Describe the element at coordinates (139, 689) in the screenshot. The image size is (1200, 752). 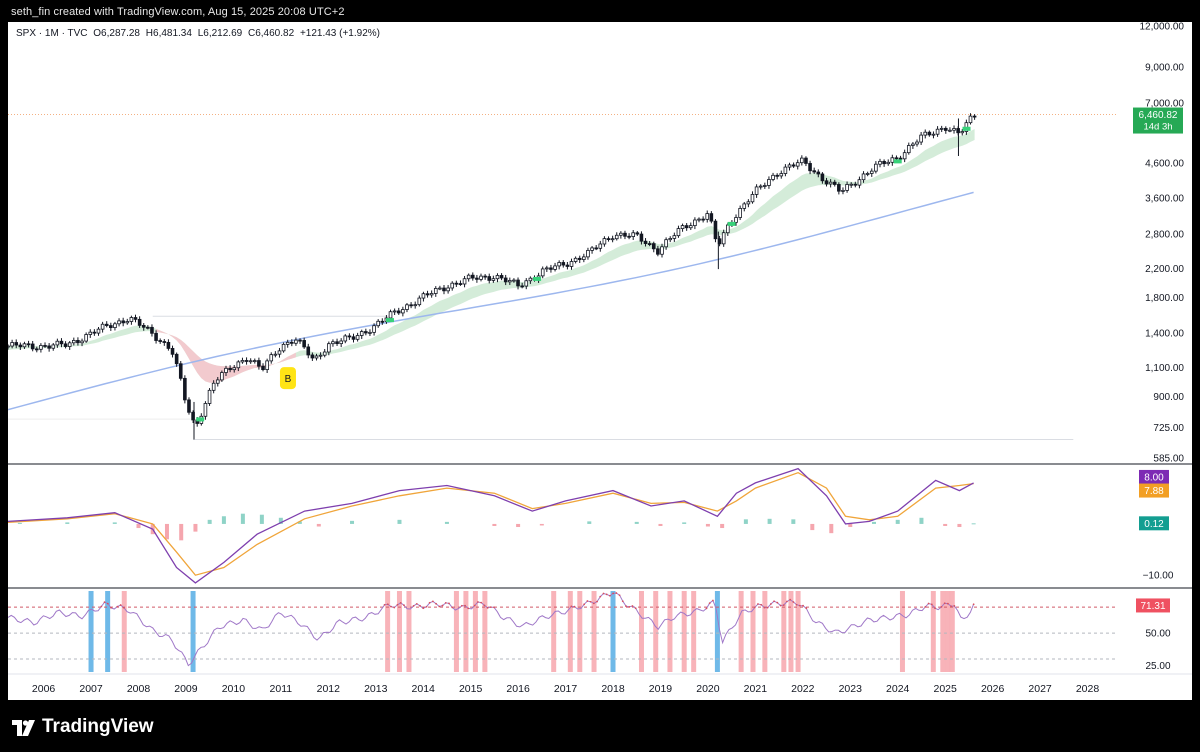
I see `time-axis-tick-label: 2008` at that location.